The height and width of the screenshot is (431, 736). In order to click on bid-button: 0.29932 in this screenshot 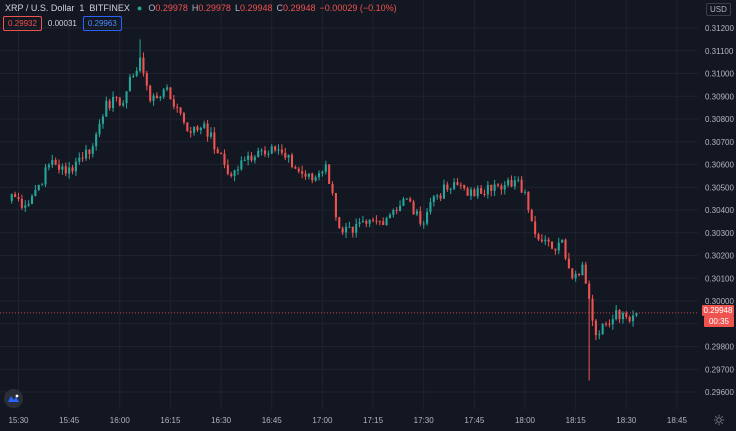, I will do `click(22, 23)`.